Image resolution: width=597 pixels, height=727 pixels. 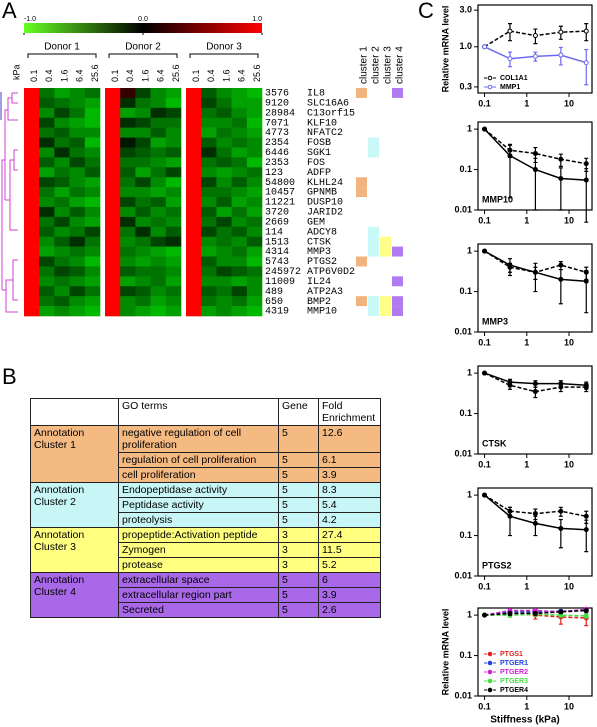 What do you see at coordinates (205, 550) in the screenshot?
I see `table-row: Zymogen 3 11.5` at bounding box center [205, 550].